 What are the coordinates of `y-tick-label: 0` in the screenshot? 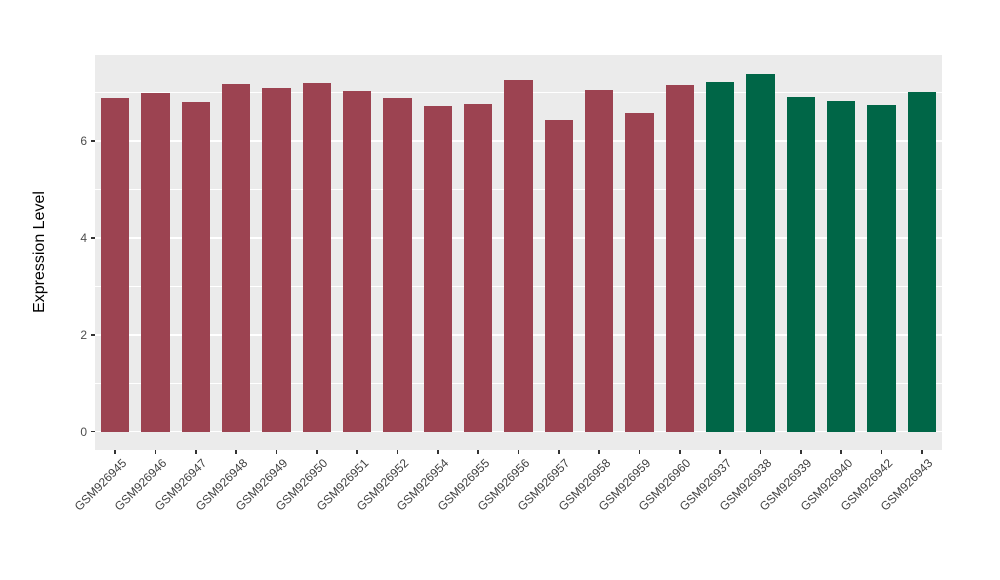 It's located at (83, 431).